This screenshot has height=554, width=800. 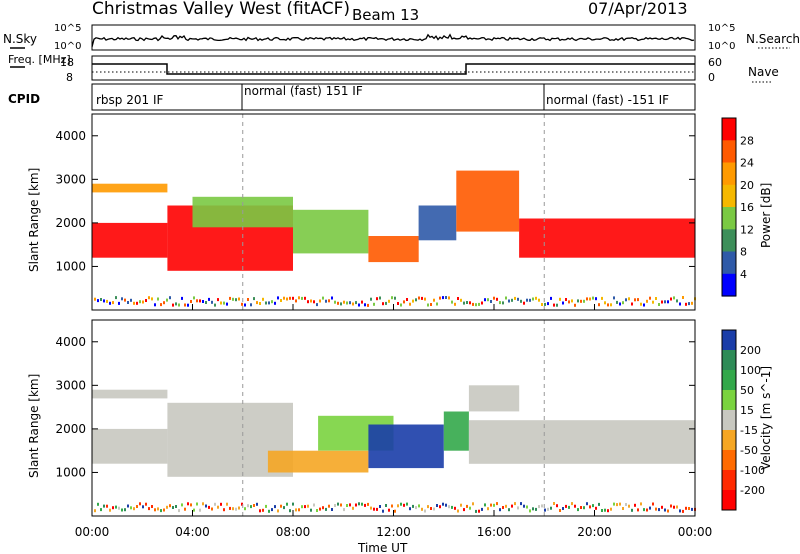 I want to click on xtick-label: 12:00, so click(x=393, y=532).